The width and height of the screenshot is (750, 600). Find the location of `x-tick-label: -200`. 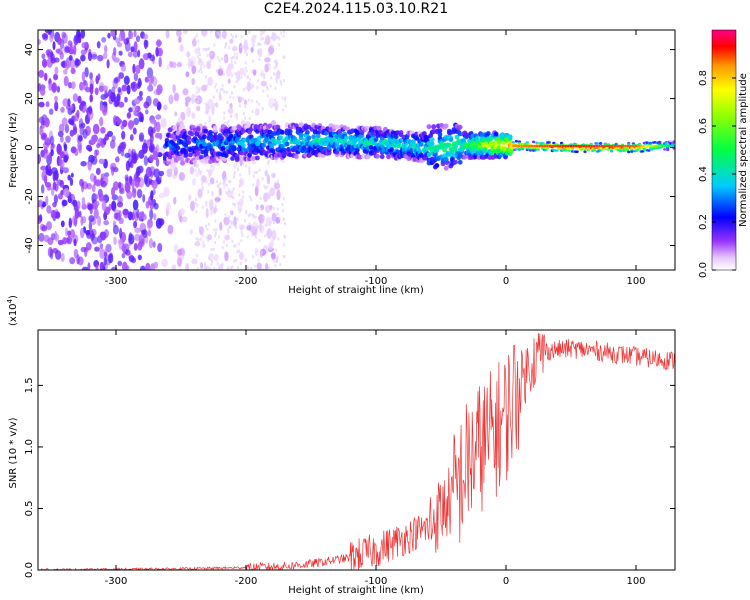

x-tick-label: -200 is located at coordinates (246, 281).